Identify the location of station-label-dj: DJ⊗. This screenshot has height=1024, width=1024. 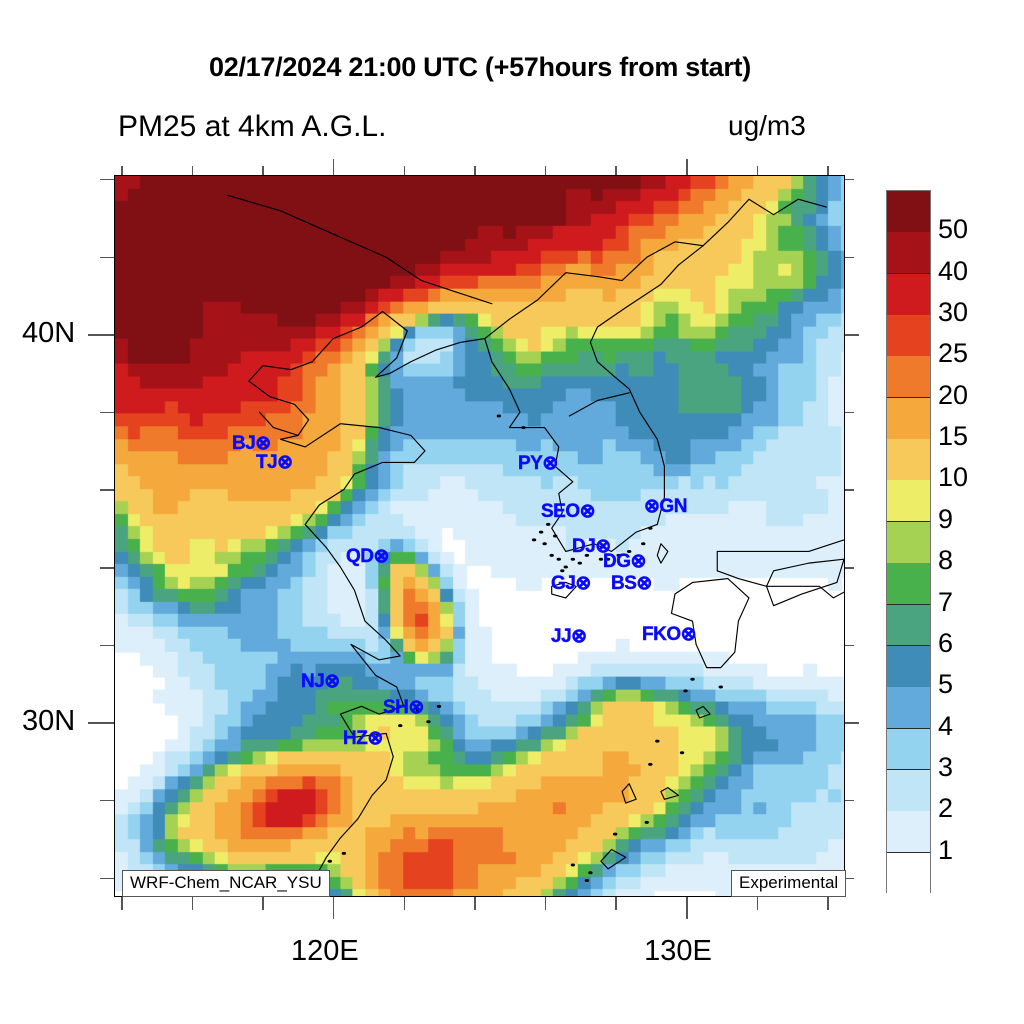
(592, 546).